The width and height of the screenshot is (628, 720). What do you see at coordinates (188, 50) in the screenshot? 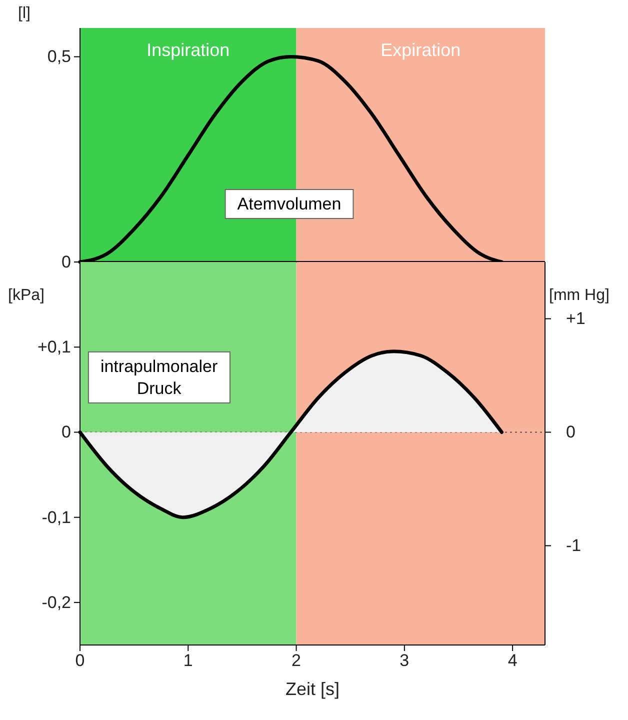
I see `band-label: Inspiration` at bounding box center [188, 50].